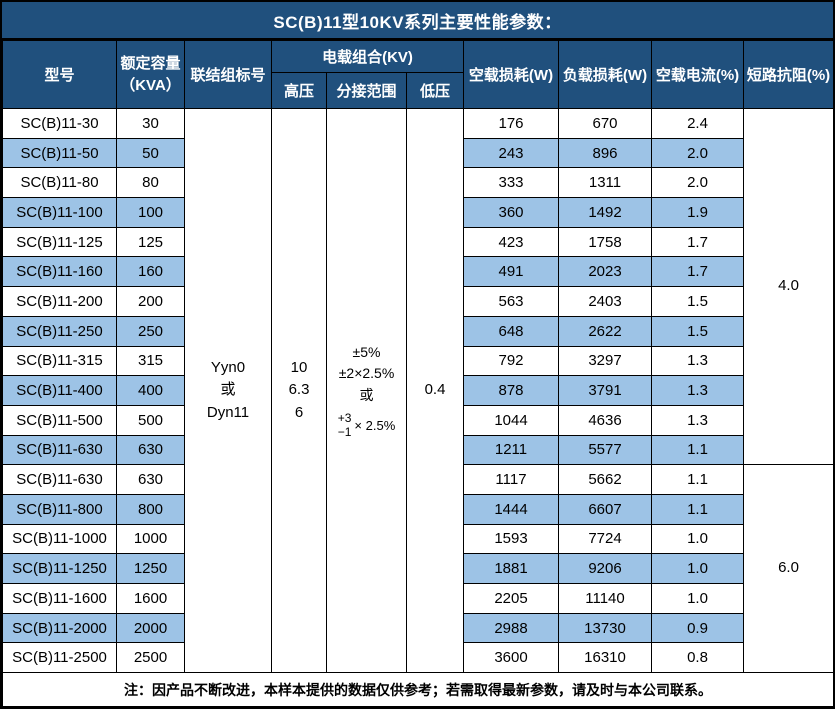 The width and height of the screenshot is (835, 711). Describe the element at coordinates (59, 509) in the screenshot. I see `model-cell: SC(B)11-800` at that location.